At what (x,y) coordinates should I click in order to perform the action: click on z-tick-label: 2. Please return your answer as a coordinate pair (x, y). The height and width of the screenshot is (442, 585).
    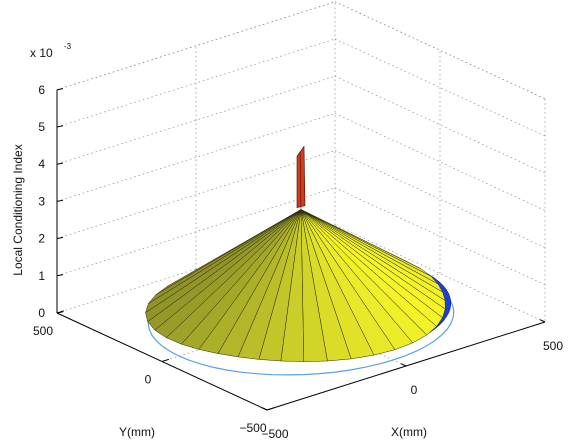
    Looking at the image, I should click on (41, 239).